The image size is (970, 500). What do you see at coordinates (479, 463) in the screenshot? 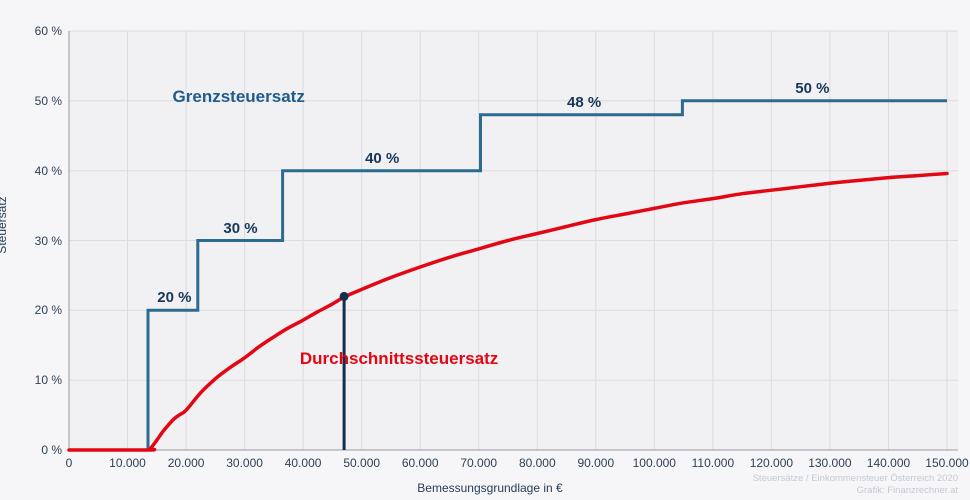
I see `x-tick-label: 70.000` at bounding box center [479, 463].